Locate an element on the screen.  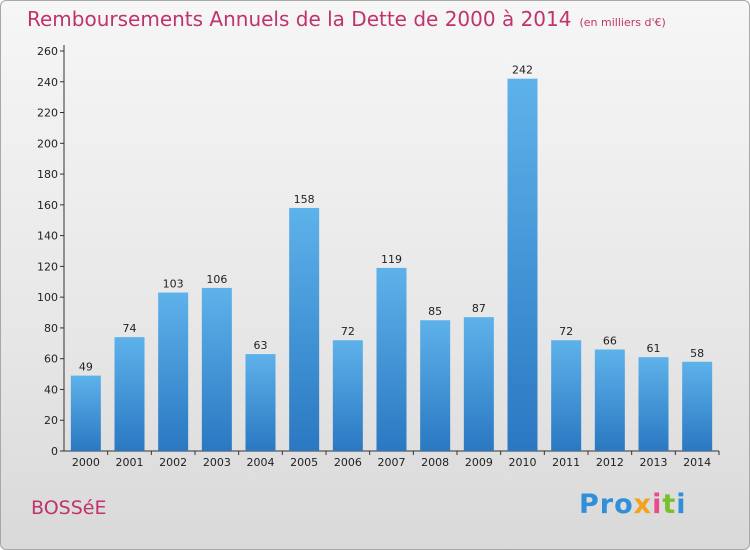
x-tick-label-2014: 2014 is located at coordinates (697, 462).